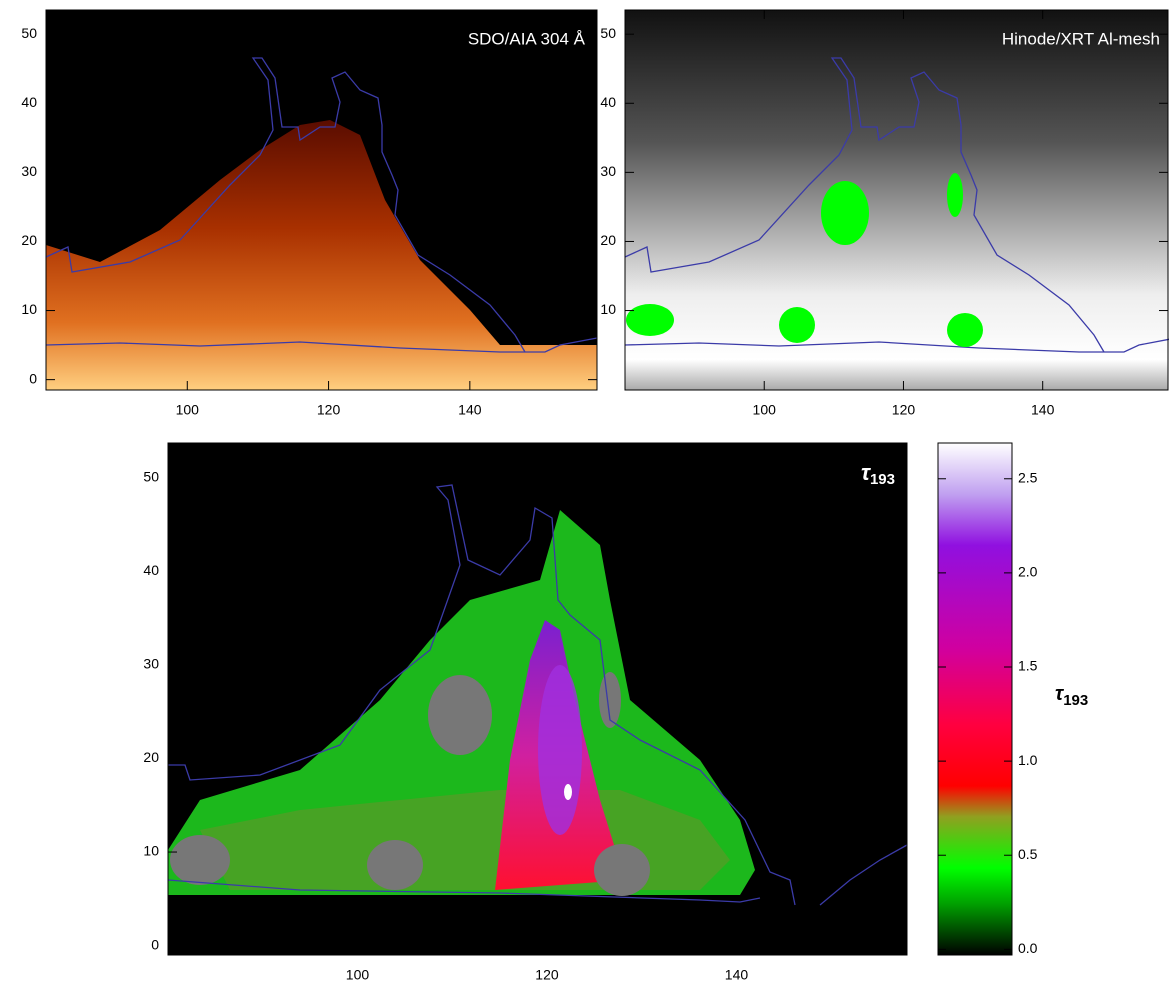  I want to click on colorbar-tick-label: 2.0, so click(1028, 572).